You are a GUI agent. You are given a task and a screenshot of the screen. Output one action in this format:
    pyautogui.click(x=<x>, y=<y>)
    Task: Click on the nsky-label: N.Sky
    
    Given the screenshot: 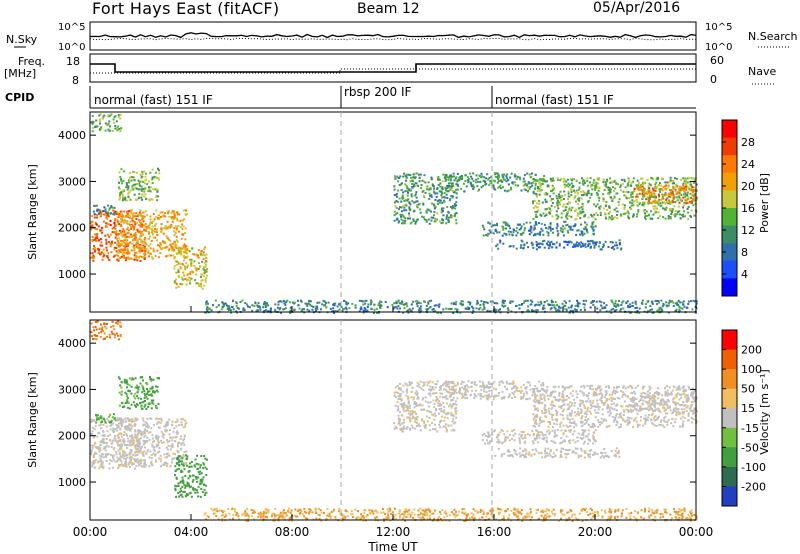 What is the action you would take?
    pyautogui.click(x=22, y=39)
    